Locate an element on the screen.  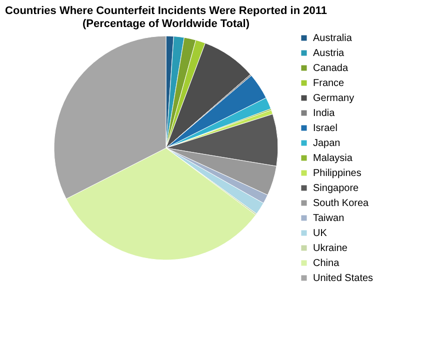
legend-label: UK is located at coordinates (320, 233).